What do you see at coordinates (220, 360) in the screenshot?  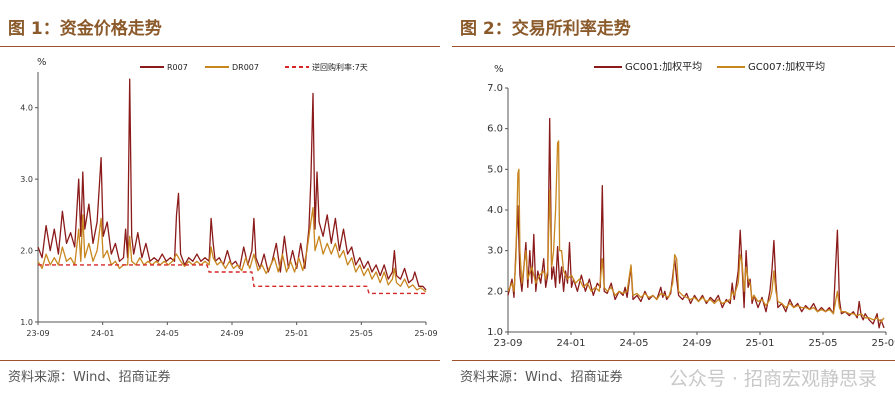 I see `figure-1-bottom-rule` at bounding box center [220, 360].